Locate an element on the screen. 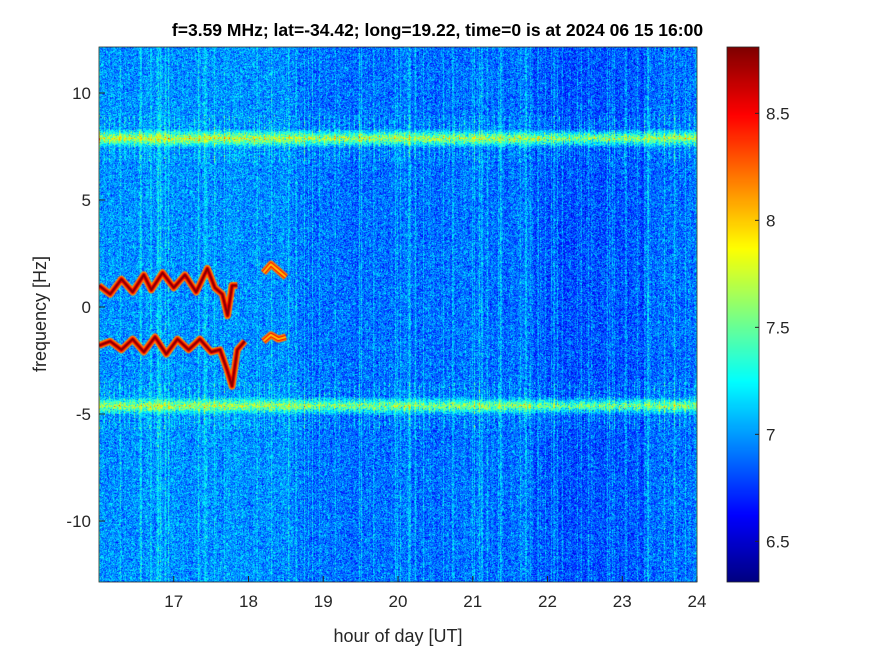  x-tick-label: 23 is located at coordinates (622, 601).